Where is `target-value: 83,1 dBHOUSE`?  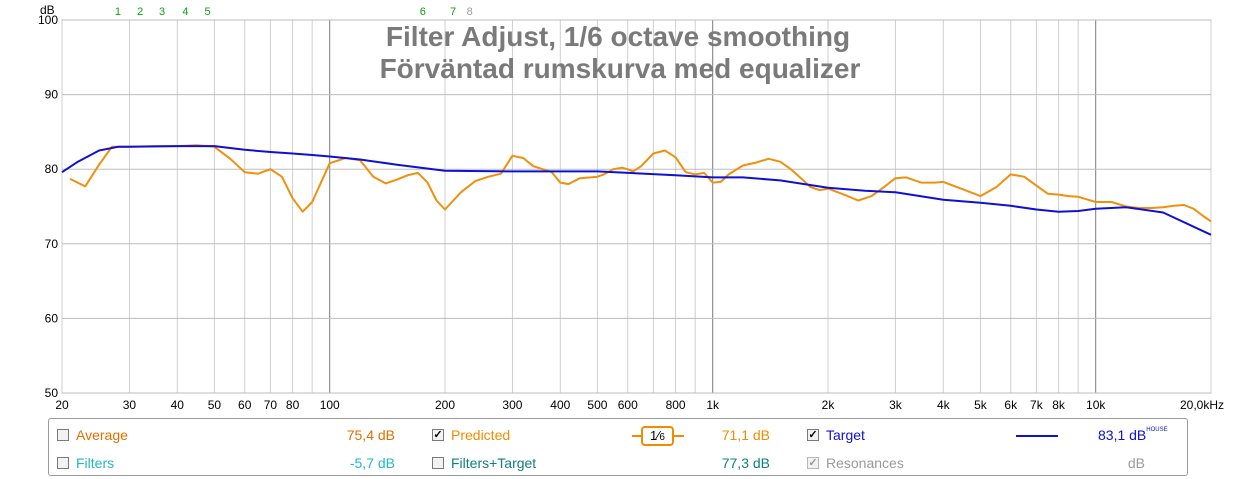
target-value: 83,1 dBHOUSE is located at coordinates (1133, 435).